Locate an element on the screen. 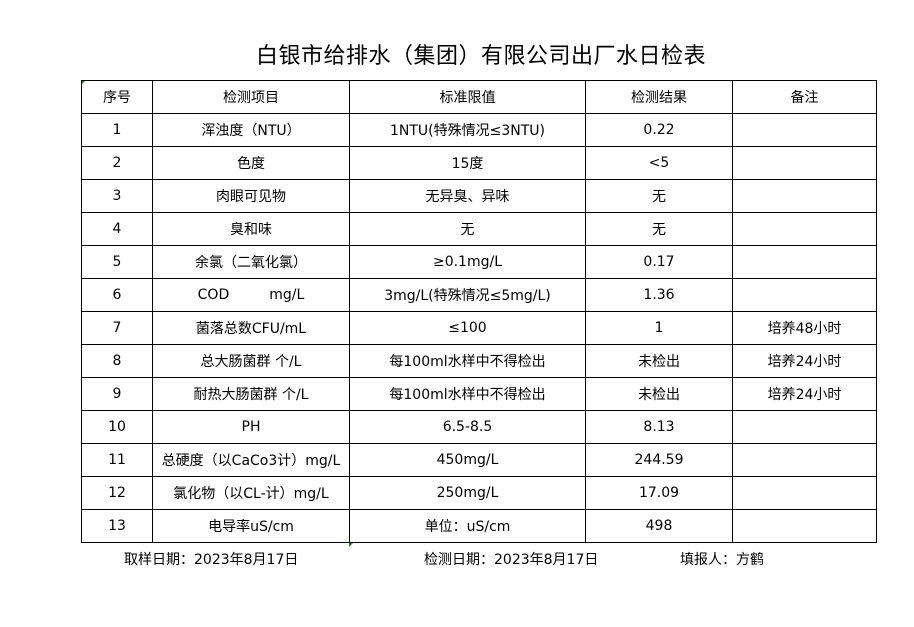 This screenshot has width=914, height=627. cell-result: 498 is located at coordinates (659, 526).